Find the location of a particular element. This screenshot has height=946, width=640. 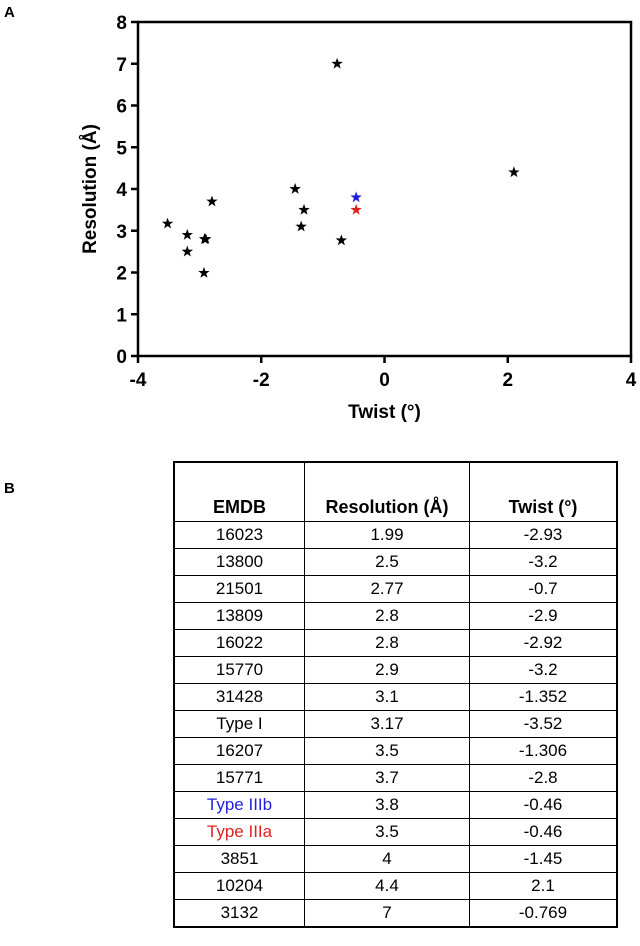

cell-emdb: Type IIIb is located at coordinates (239, 805).